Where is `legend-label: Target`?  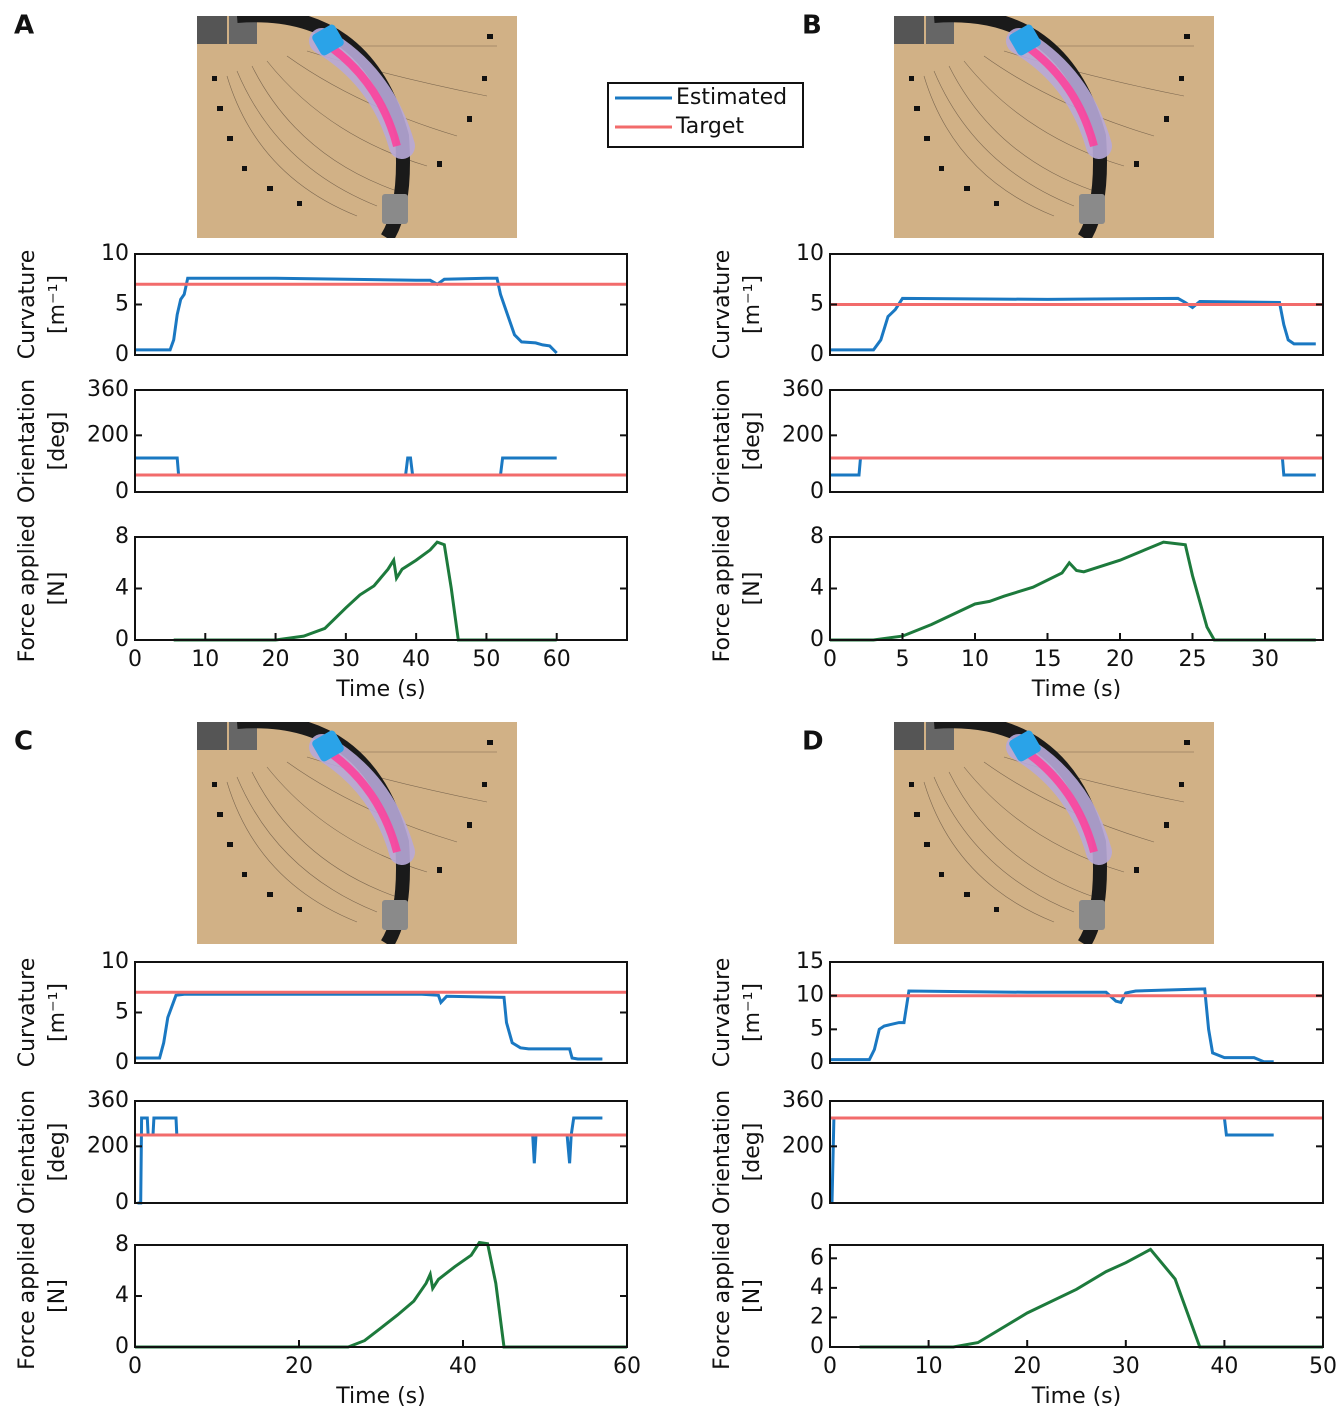 legend-label: Target is located at coordinates (709, 126).